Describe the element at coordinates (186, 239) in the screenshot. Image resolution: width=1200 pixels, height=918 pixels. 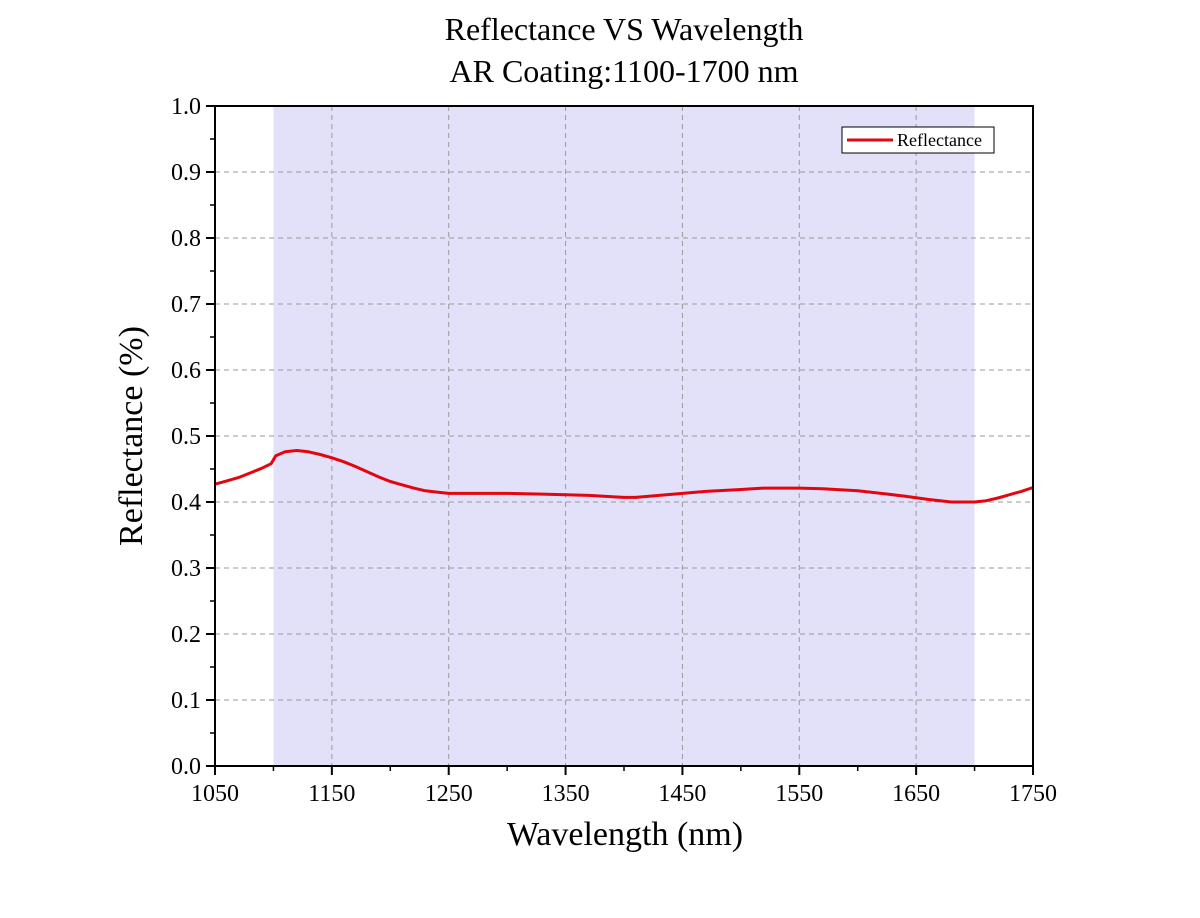
I see `y-tick-label: 0.8` at that location.